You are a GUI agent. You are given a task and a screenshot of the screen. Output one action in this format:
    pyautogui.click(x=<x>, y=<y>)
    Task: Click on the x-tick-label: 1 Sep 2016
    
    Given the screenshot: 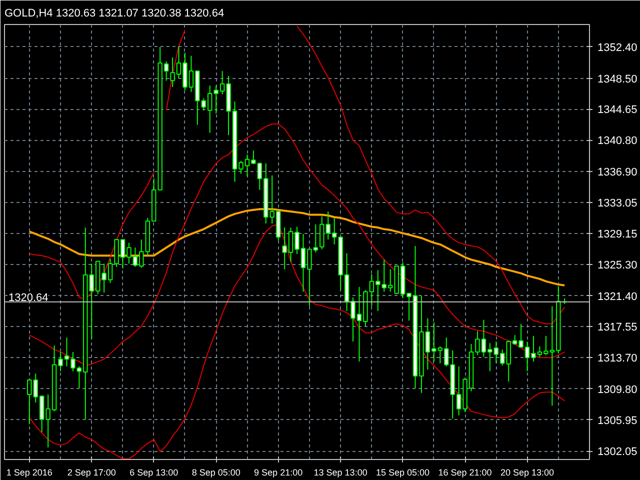 What is the action you would take?
    pyautogui.click(x=29, y=473)
    